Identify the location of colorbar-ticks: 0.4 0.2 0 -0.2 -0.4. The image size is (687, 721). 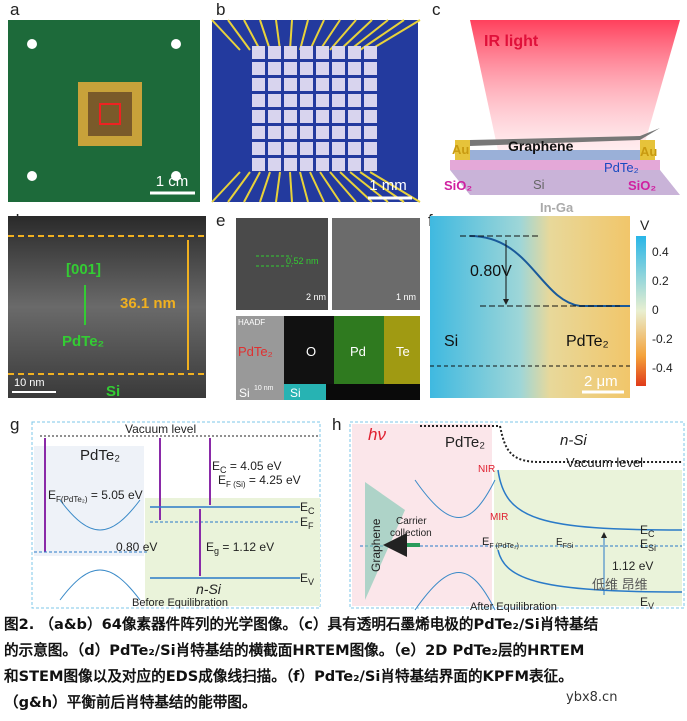
(662, 310).